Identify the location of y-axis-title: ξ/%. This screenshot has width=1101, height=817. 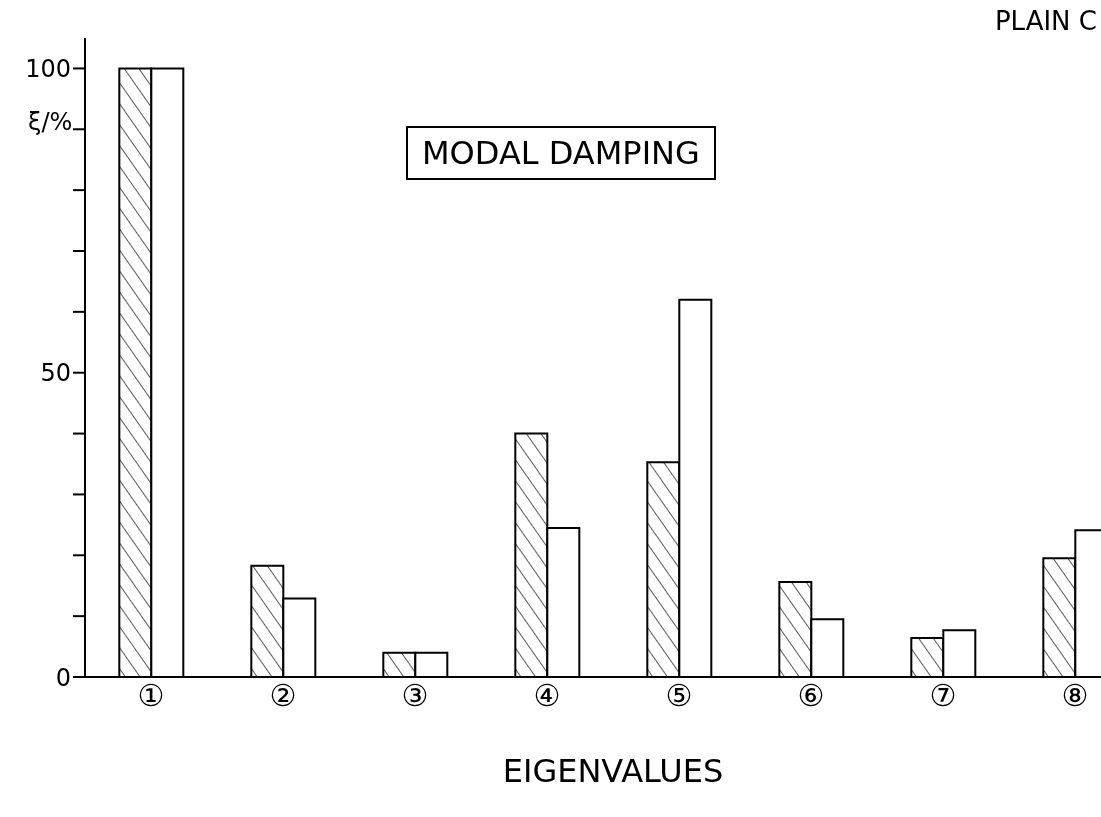
(50, 122).